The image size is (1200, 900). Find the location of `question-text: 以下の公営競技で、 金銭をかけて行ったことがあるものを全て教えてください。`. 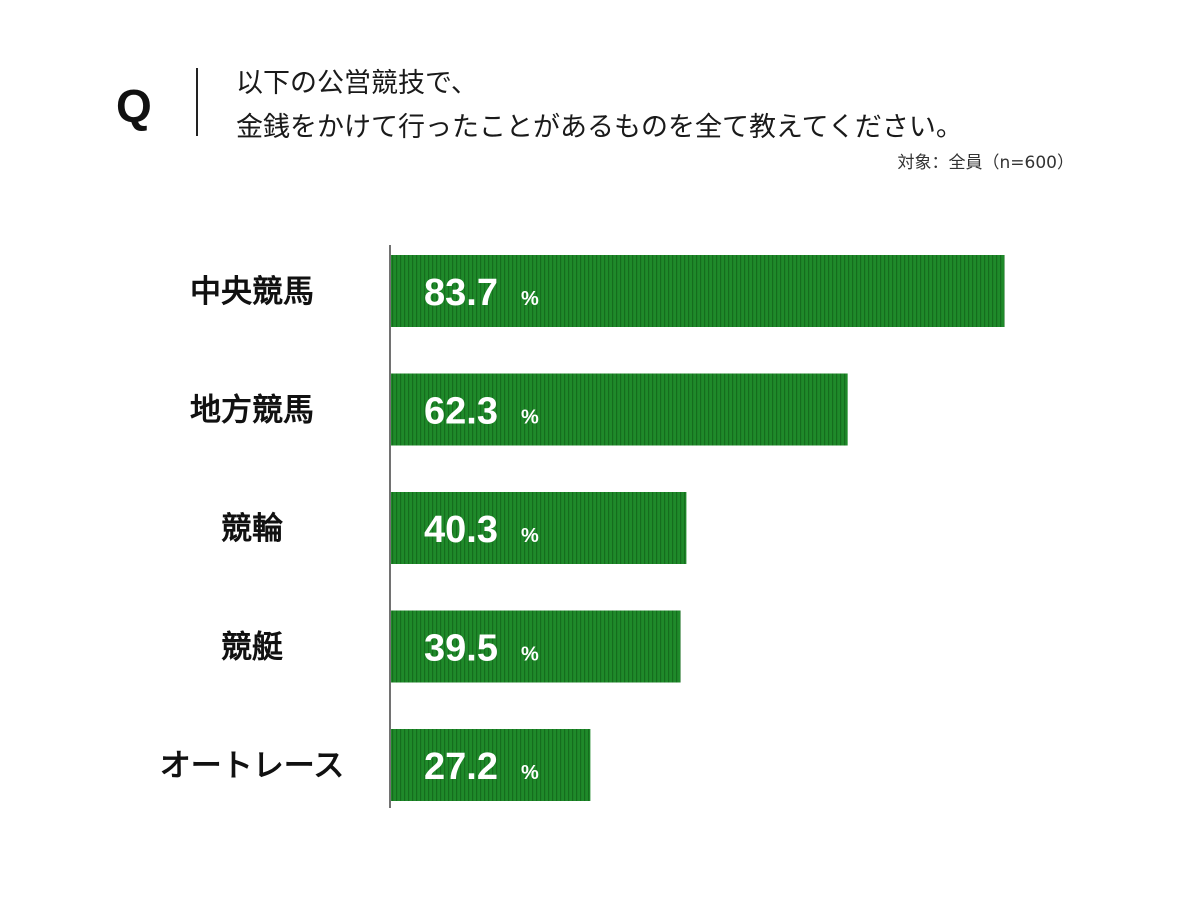

question-text: 以下の公営競技で、 金銭をかけて行ったことがあるものを全て教えてください。 is located at coordinates (599, 106).